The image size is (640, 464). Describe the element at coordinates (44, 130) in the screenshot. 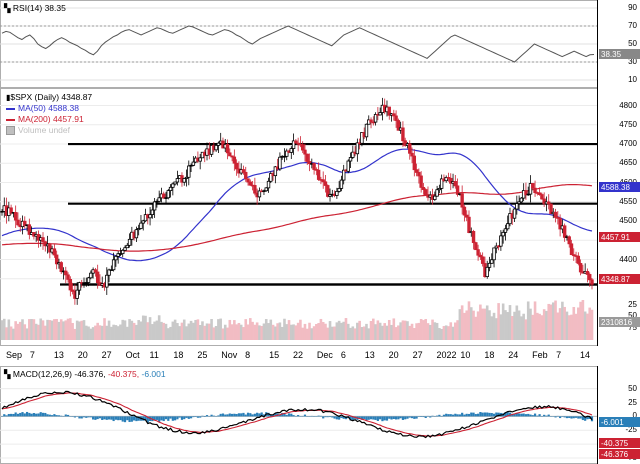

I see `price-legend-label: Volume undef` at that location.